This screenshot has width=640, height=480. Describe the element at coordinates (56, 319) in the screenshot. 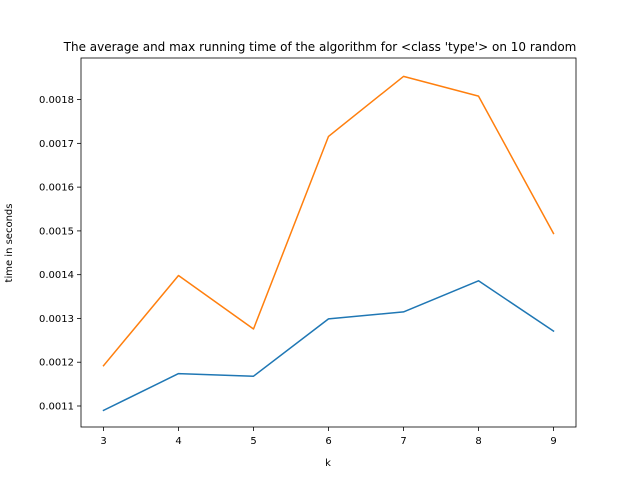

I see `y-tick-label-3: 0.0013` at that location.